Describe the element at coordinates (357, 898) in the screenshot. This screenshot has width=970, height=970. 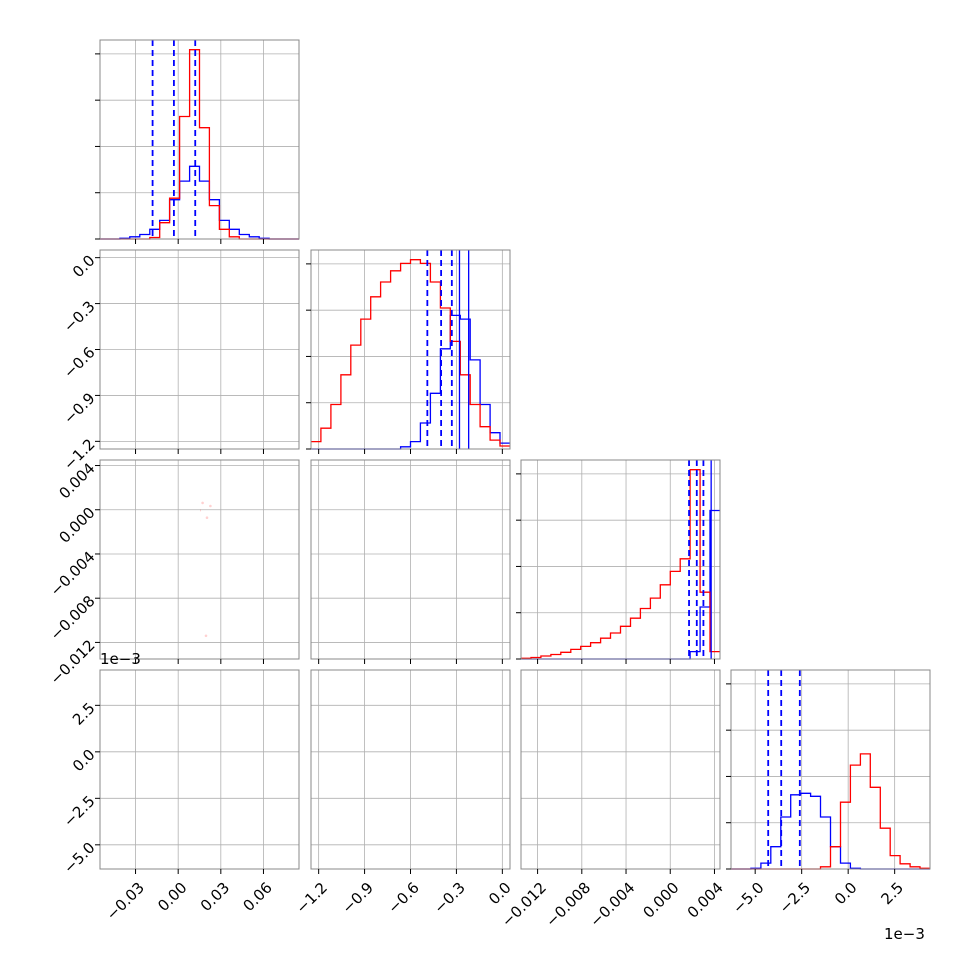
I see `x-tick-label: −0.9` at that location.